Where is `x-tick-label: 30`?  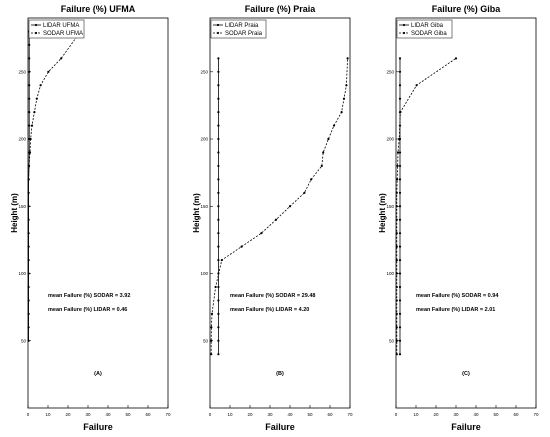 x-tick-label: 30 is located at coordinates (270, 414).